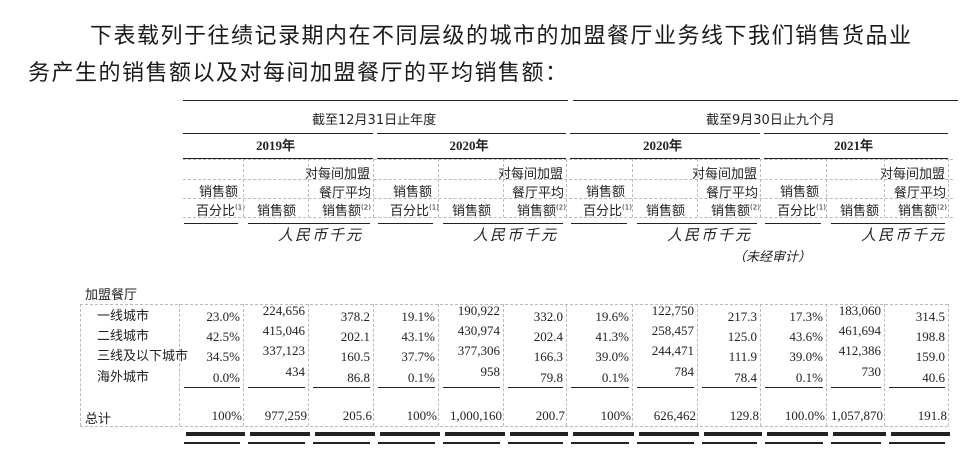 Image resolution: width=977 pixels, height=461 pixels. I want to click on table-cell: 111.9, so click(742, 356).